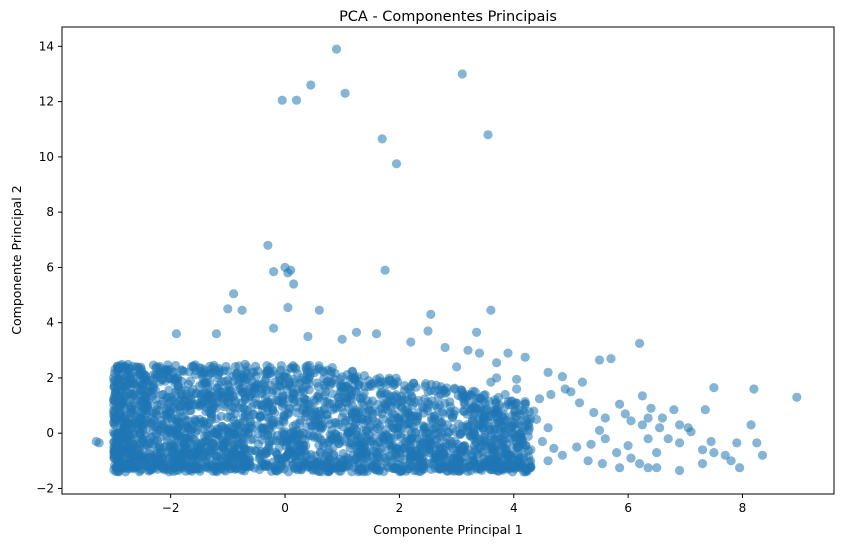 This screenshot has width=844, height=547. Describe the element at coordinates (448, 17) in the screenshot. I see `chart-title: PCA - Componentes Principais` at that location.